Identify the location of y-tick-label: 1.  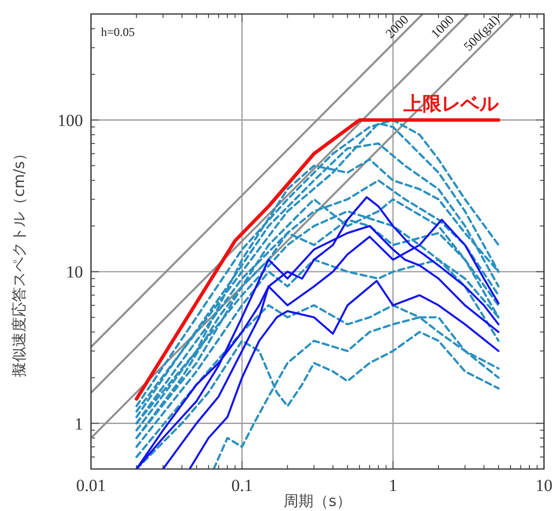
(78, 424).